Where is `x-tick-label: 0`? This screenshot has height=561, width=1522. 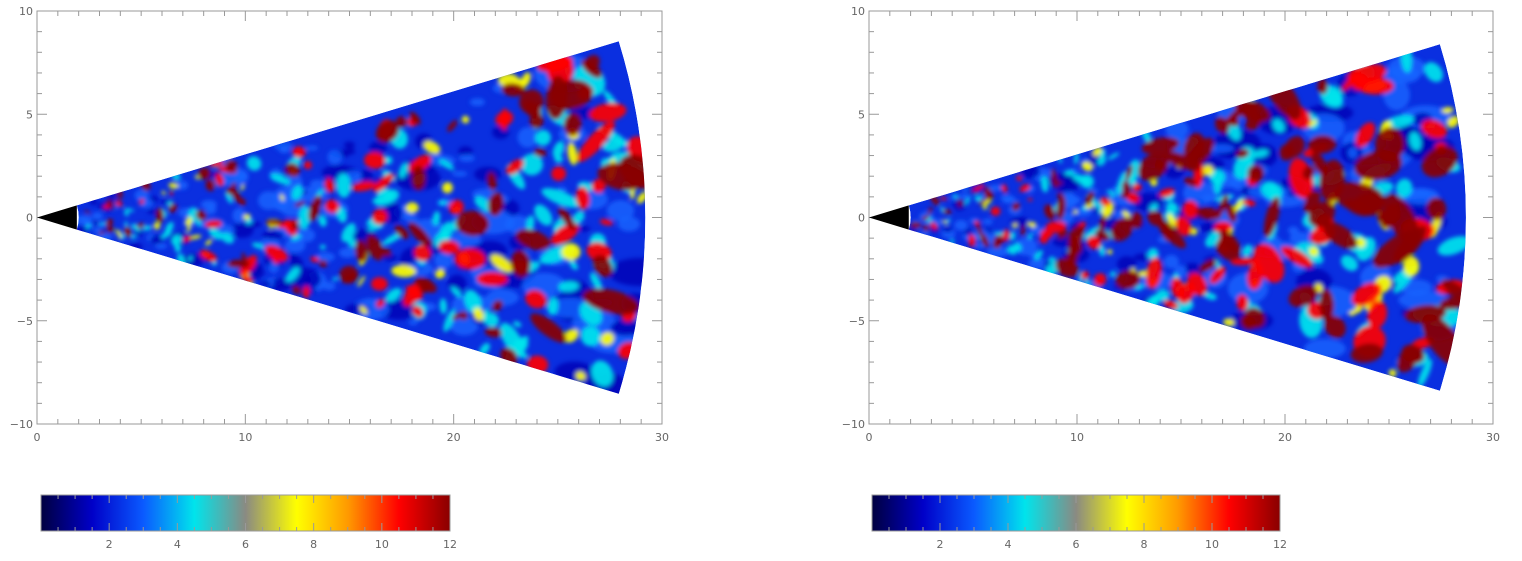
x-tick-label: 0 is located at coordinates (37, 437).